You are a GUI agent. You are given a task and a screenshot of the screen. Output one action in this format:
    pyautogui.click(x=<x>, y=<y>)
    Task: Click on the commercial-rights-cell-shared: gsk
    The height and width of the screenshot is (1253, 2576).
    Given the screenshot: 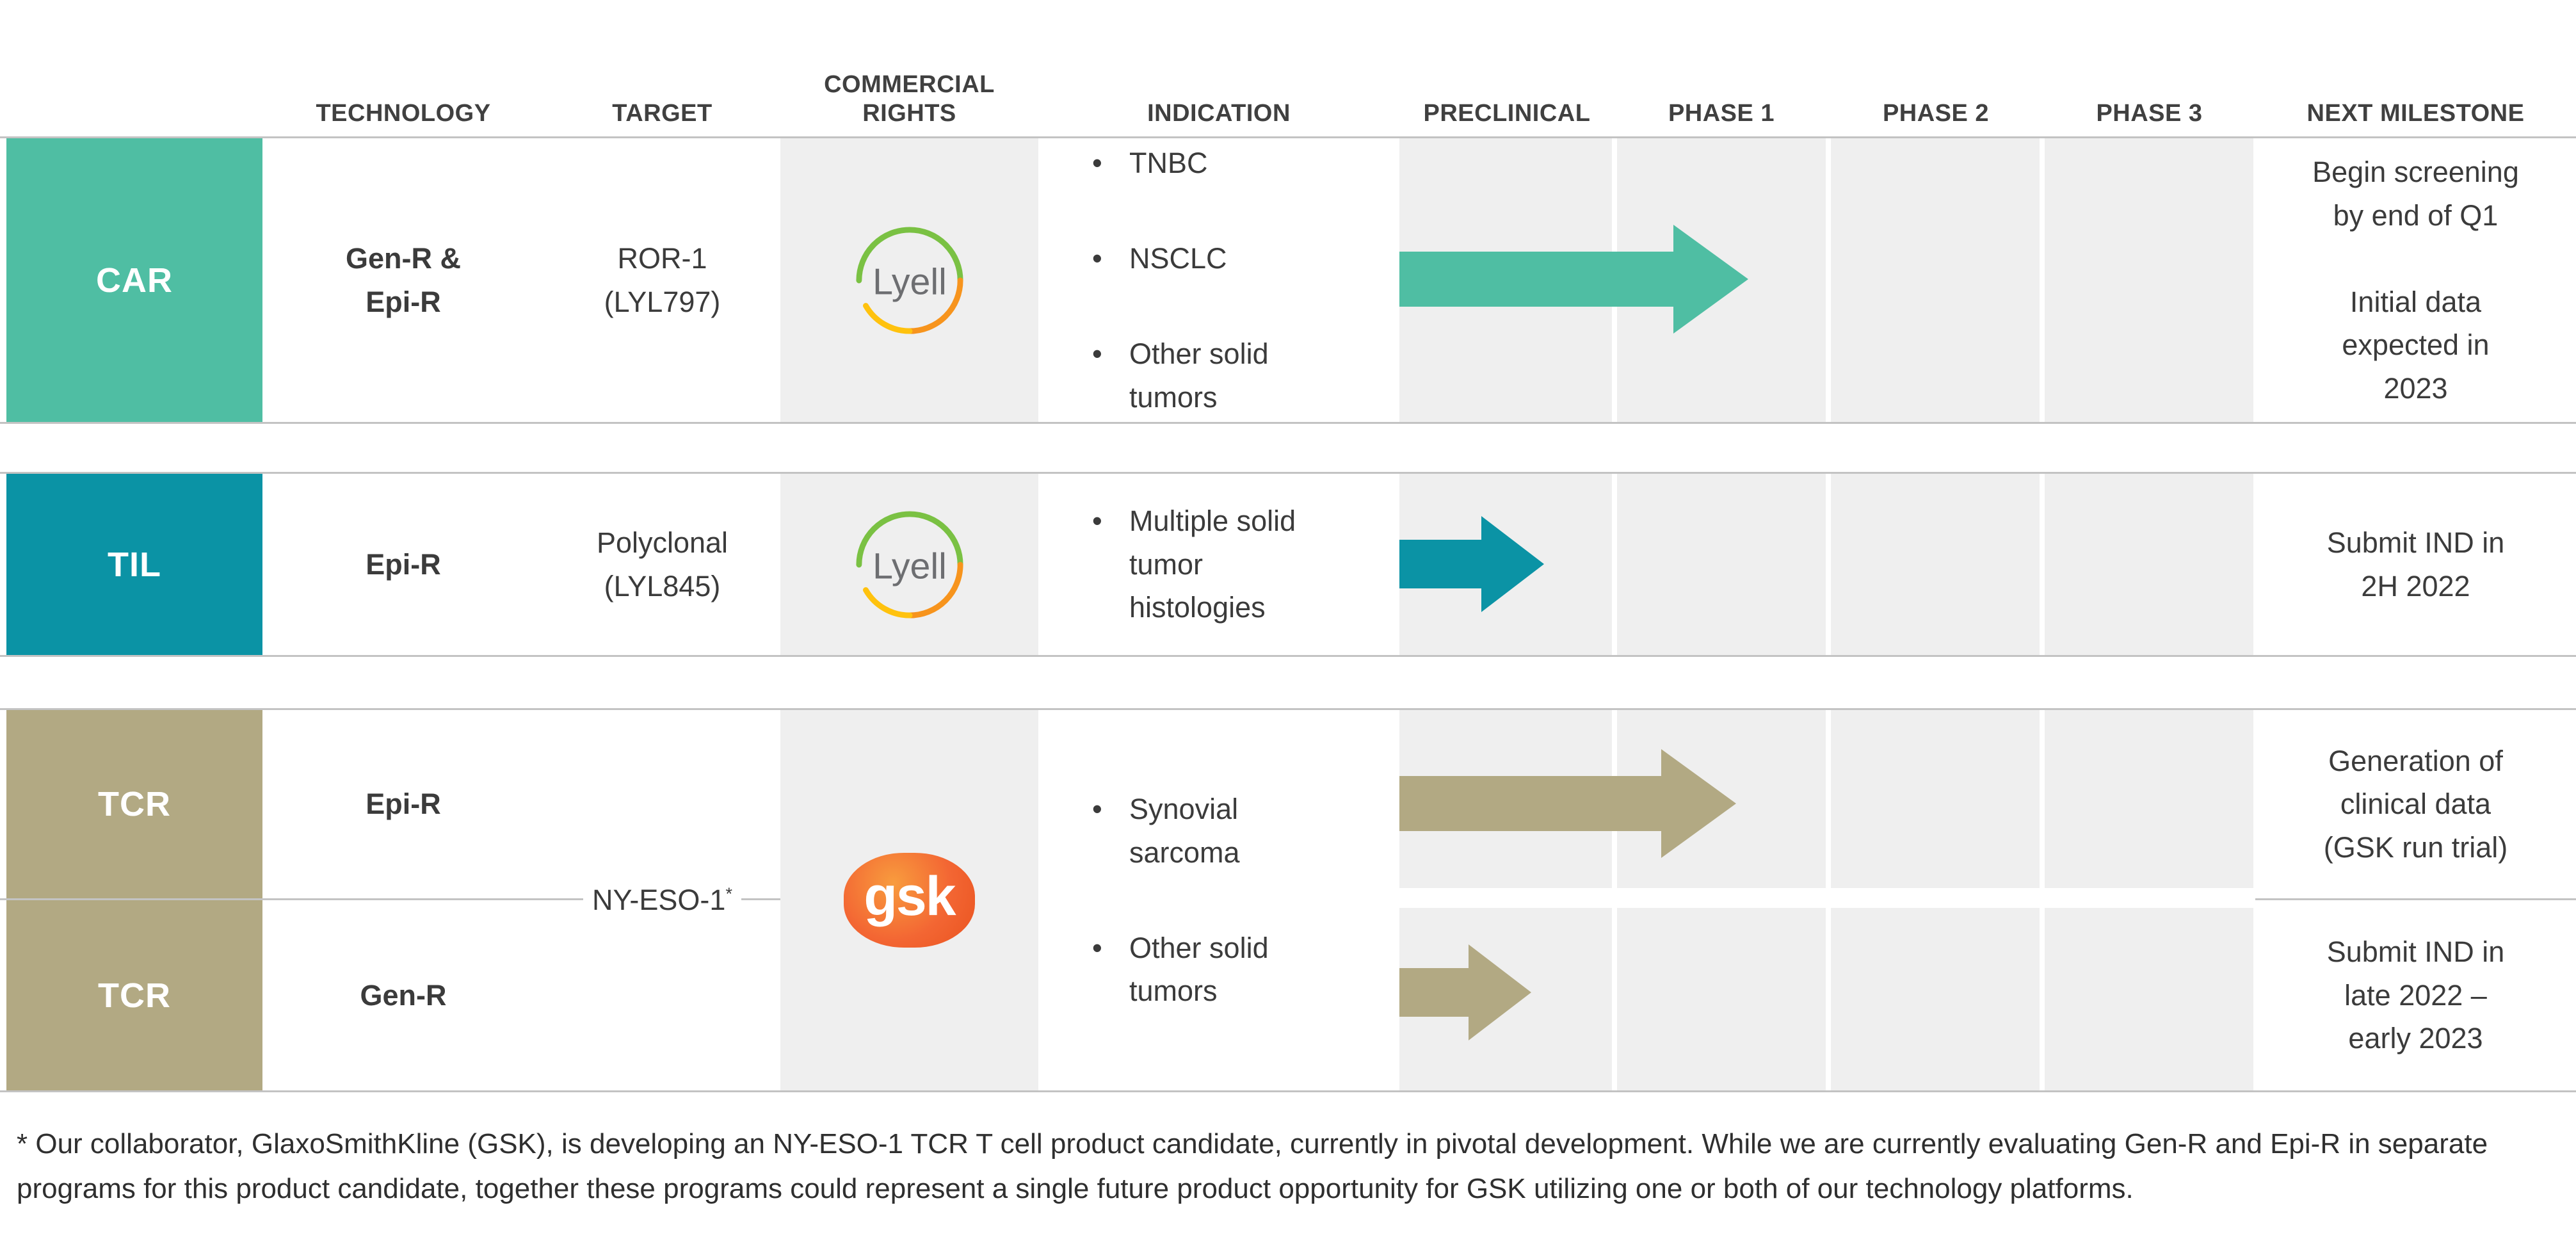 What is the action you would take?
    pyautogui.click(x=909, y=900)
    